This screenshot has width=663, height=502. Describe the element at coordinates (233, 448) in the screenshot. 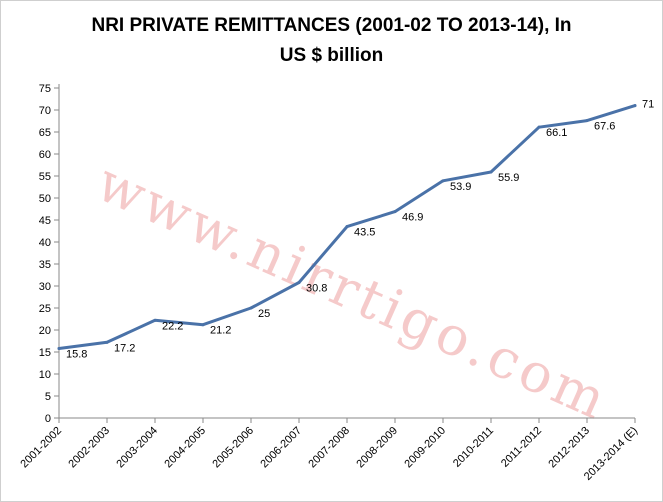

I see `x-tick-label: 2005-2006` at that location.